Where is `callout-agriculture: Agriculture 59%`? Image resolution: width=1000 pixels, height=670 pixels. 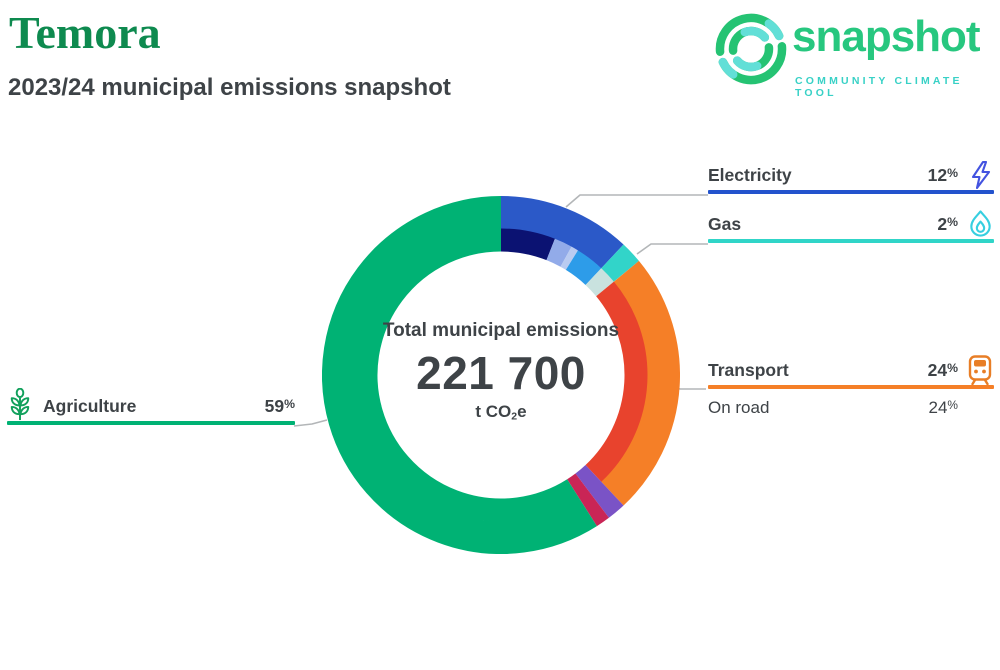 callout-agriculture: Agriculture 59% is located at coordinates (151, 406).